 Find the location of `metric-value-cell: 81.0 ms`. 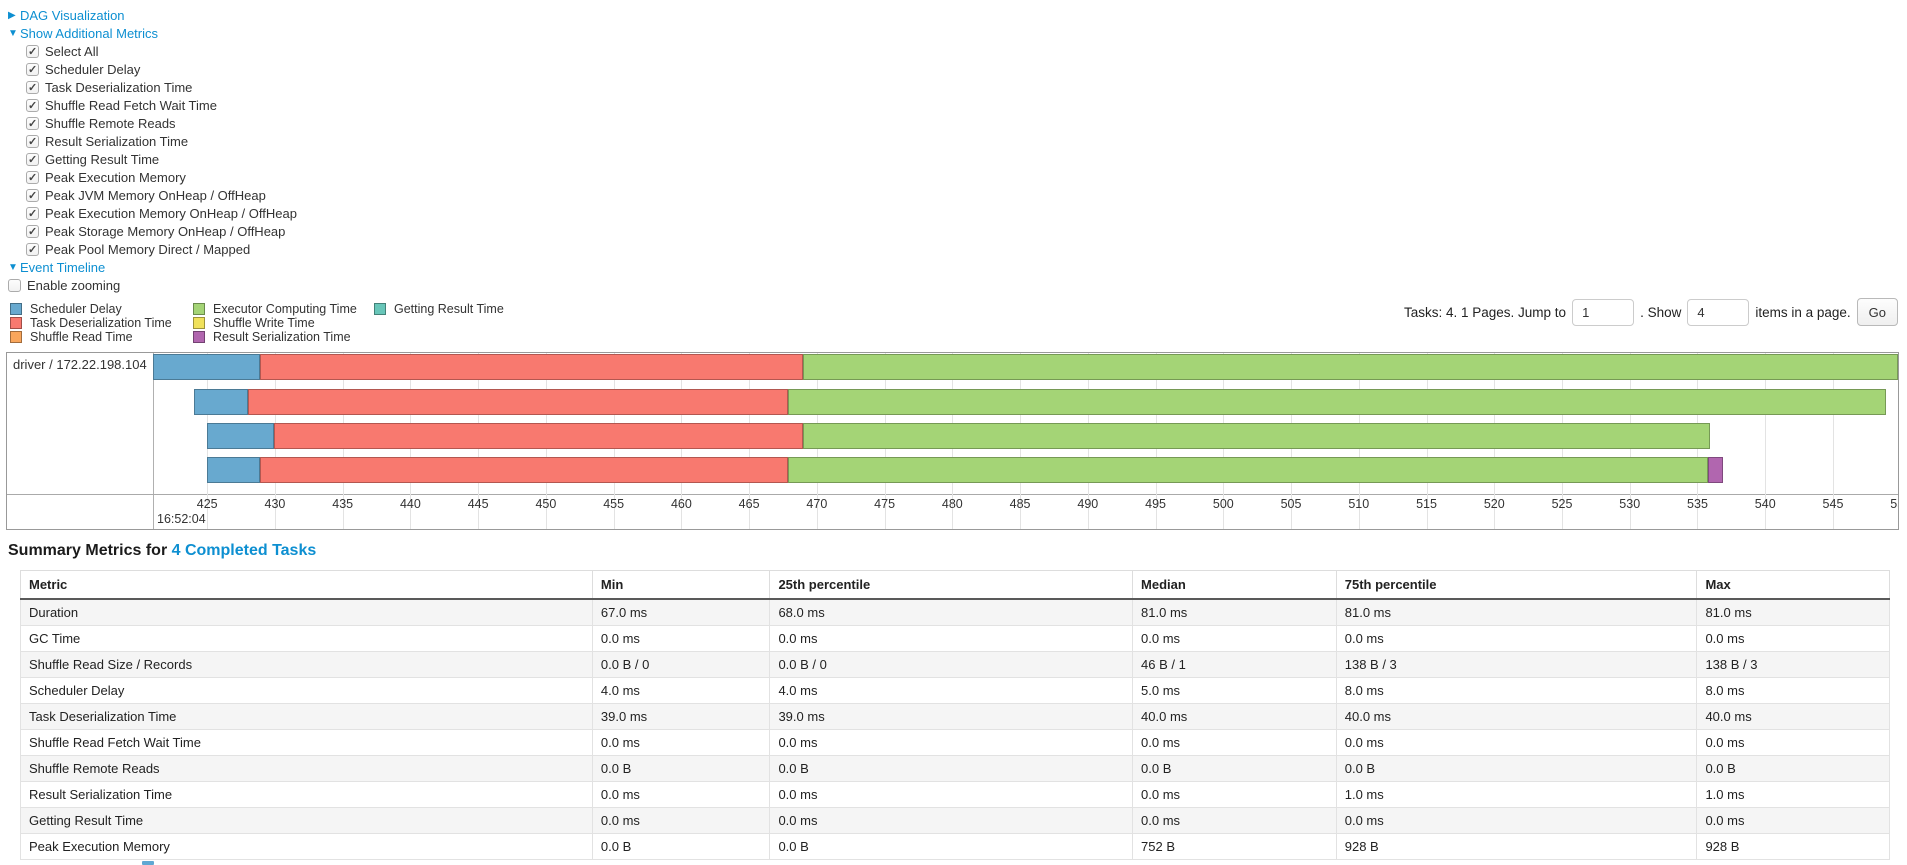

metric-value-cell: 81.0 ms is located at coordinates (1516, 612).